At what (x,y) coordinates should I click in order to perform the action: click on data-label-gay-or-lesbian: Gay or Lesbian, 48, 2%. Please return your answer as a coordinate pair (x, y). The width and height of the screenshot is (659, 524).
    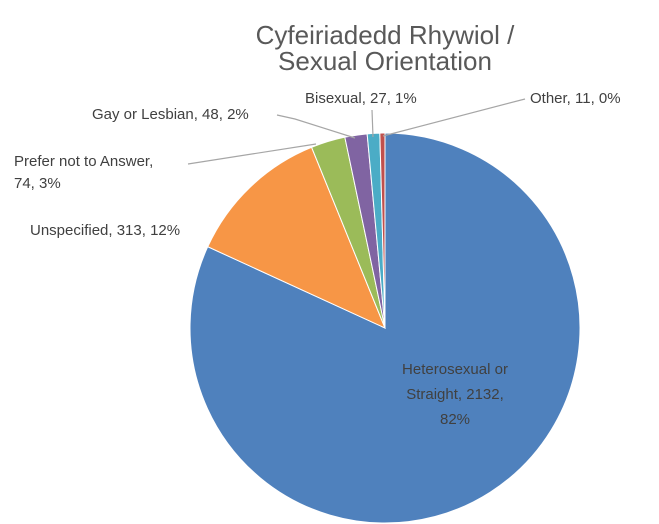
    Looking at the image, I should click on (170, 114).